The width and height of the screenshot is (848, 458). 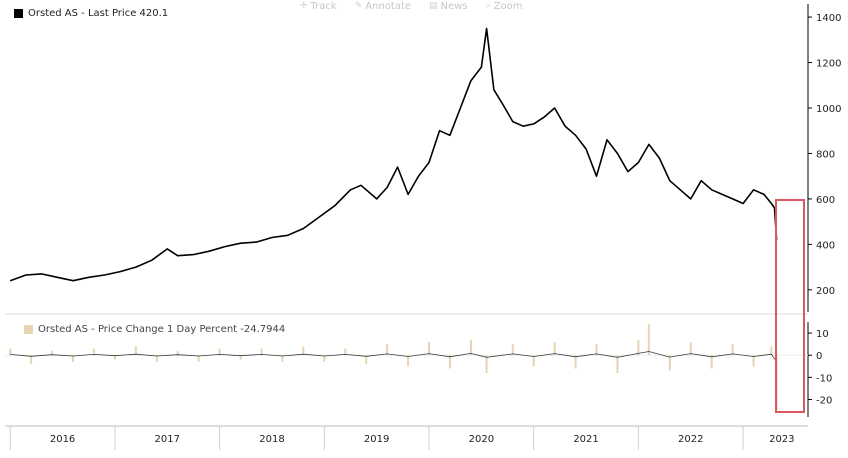 I want to click on news-button: ▤ News, so click(x=448, y=6).